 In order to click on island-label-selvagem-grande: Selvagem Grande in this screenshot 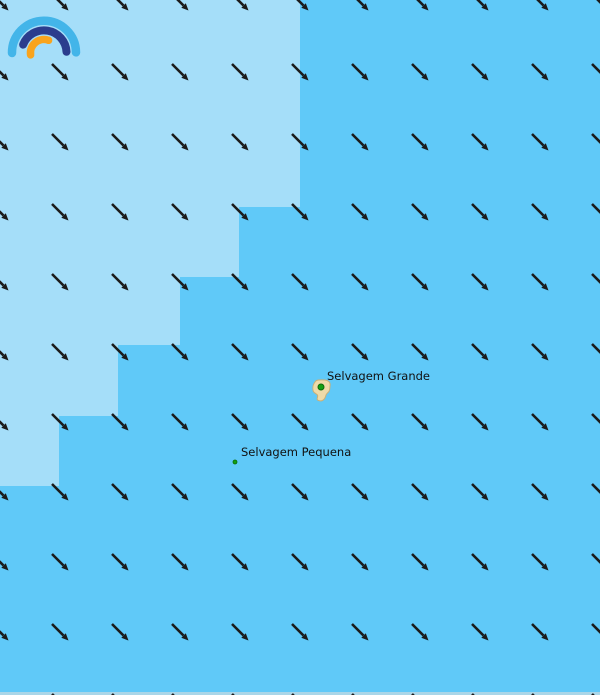, I will do `click(379, 376)`.